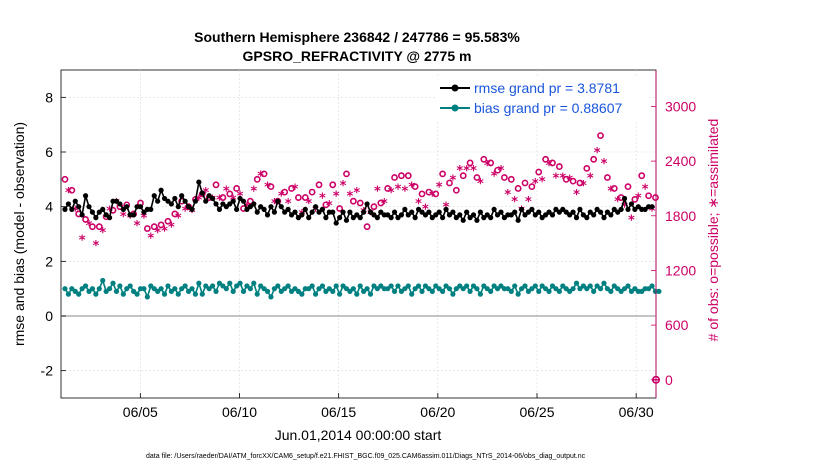 This screenshot has height=470, width=830. Describe the element at coordinates (239, 412) in the screenshot. I see `x-tick-label: 06/10` at that location.